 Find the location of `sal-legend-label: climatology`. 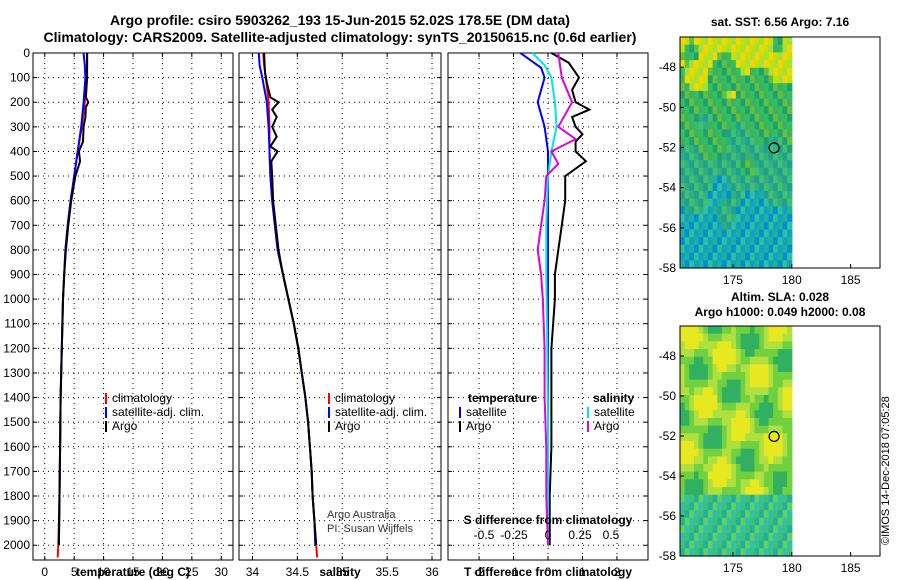

sal-legend-label: climatology is located at coordinates (365, 398).